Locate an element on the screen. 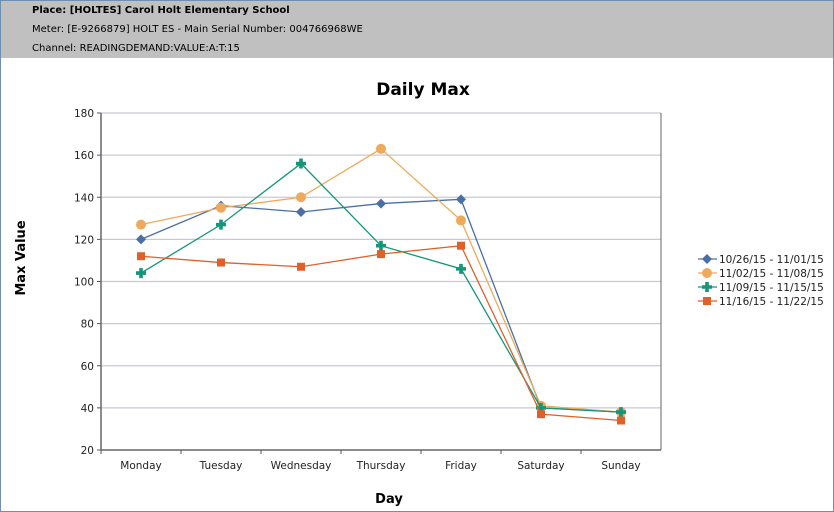  y-axis-title: Max Value is located at coordinates (21, 257).